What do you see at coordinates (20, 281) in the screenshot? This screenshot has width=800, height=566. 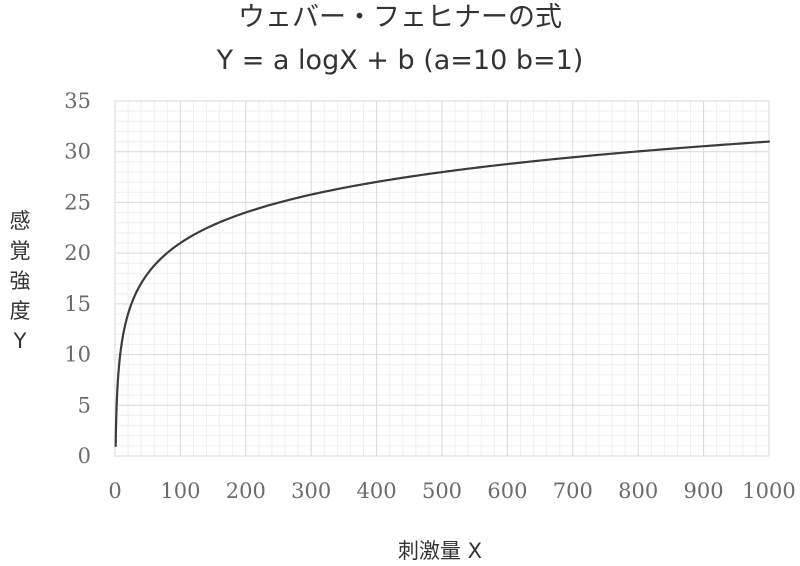 I see `y-axis-label-char: 強` at bounding box center [20, 281].